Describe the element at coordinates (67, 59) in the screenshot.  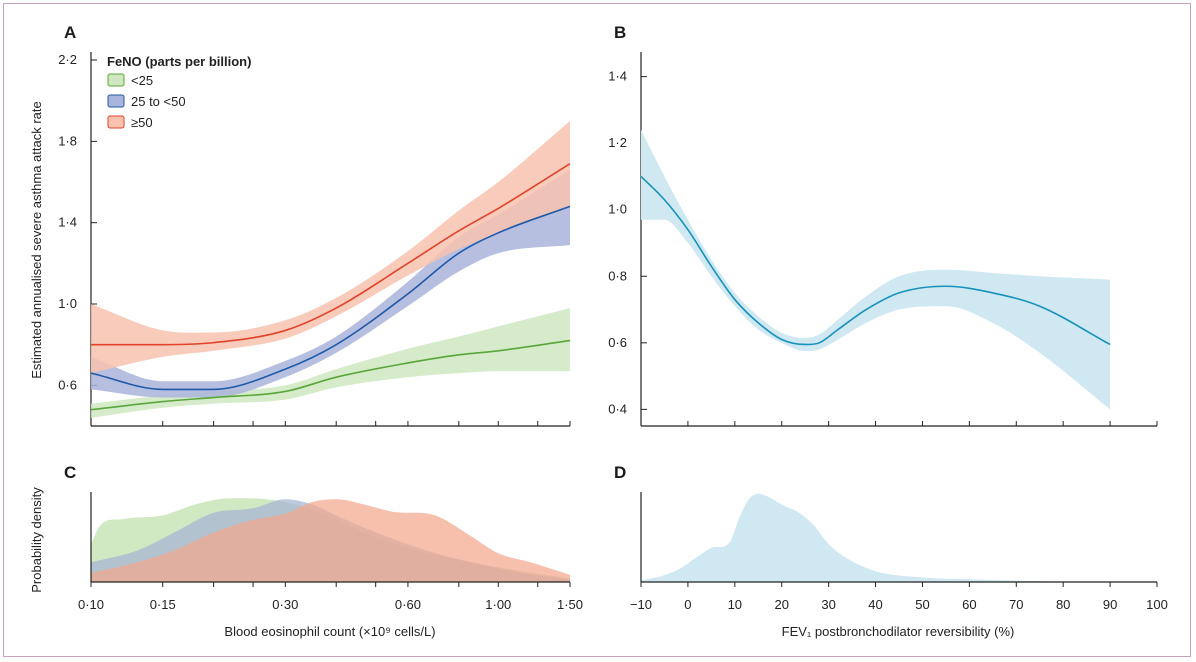
I see `panel-a-ytick-label: 2·2` at that location.